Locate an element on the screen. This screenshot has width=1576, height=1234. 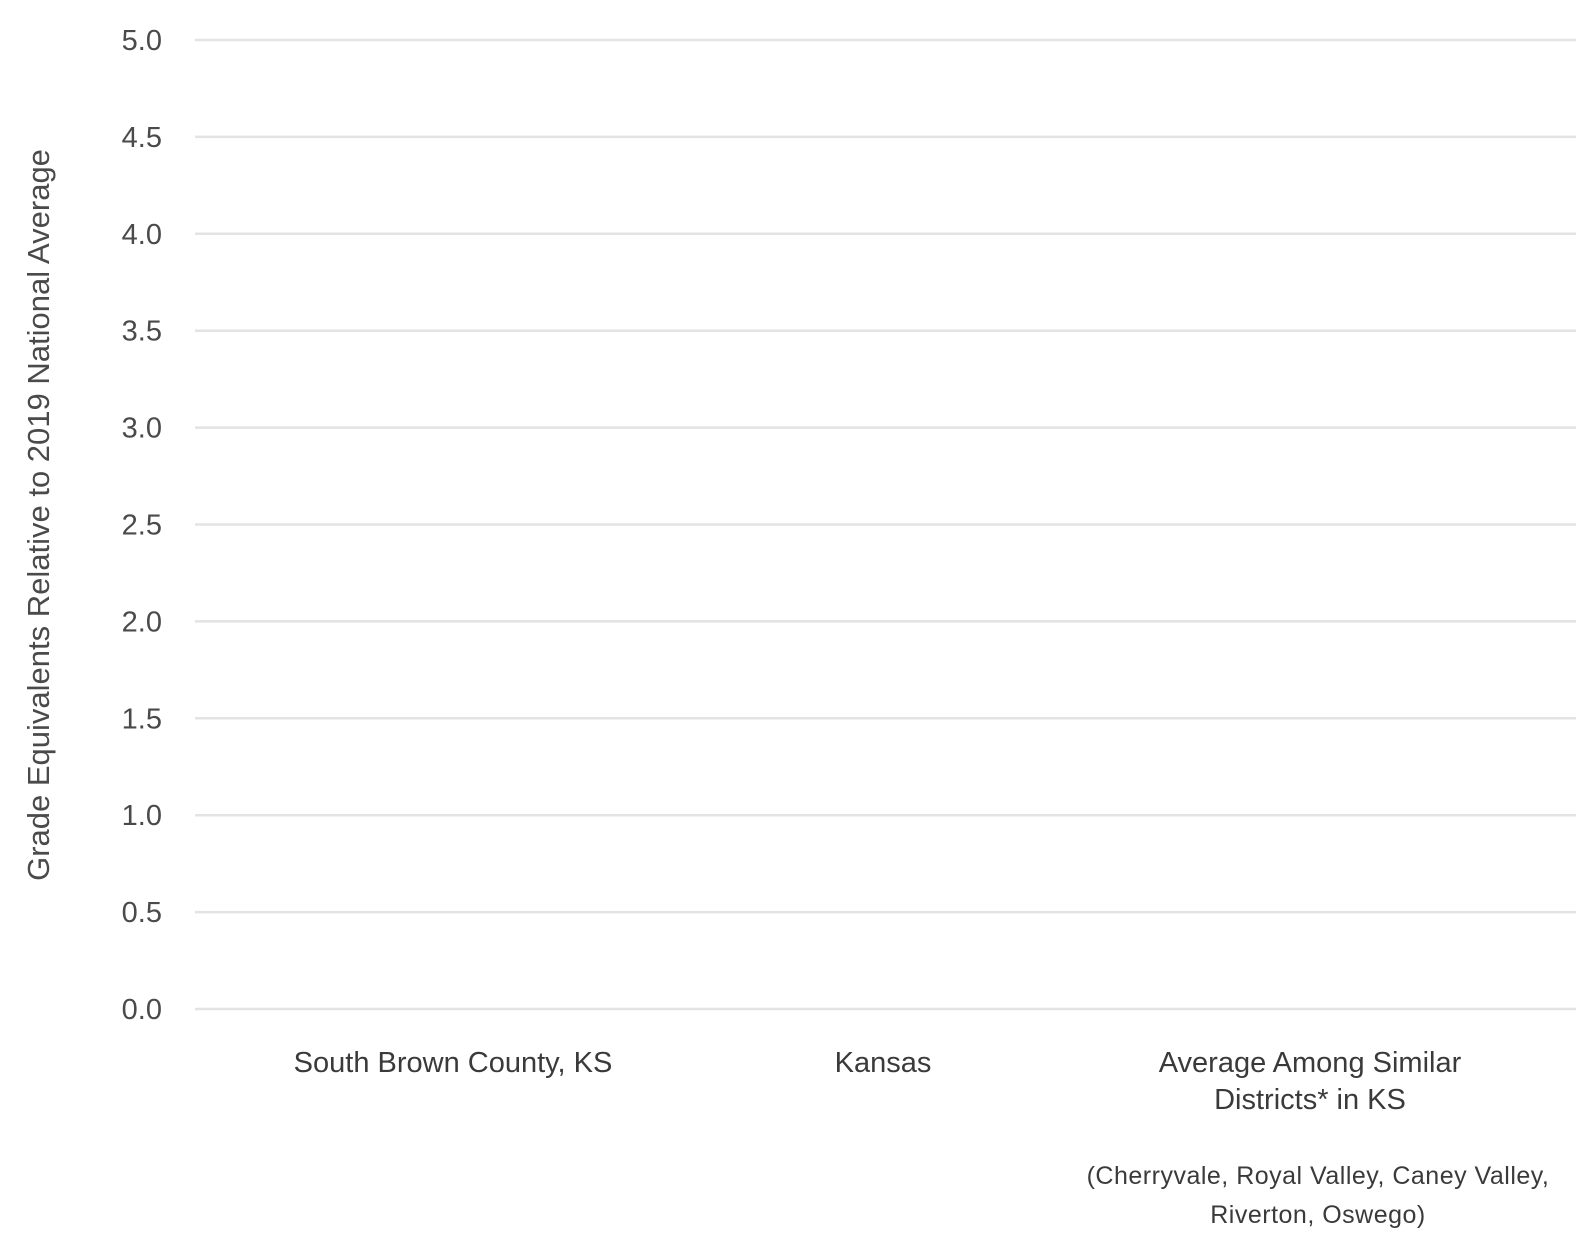
x-category-label: Kansas is located at coordinates (883, 1063).